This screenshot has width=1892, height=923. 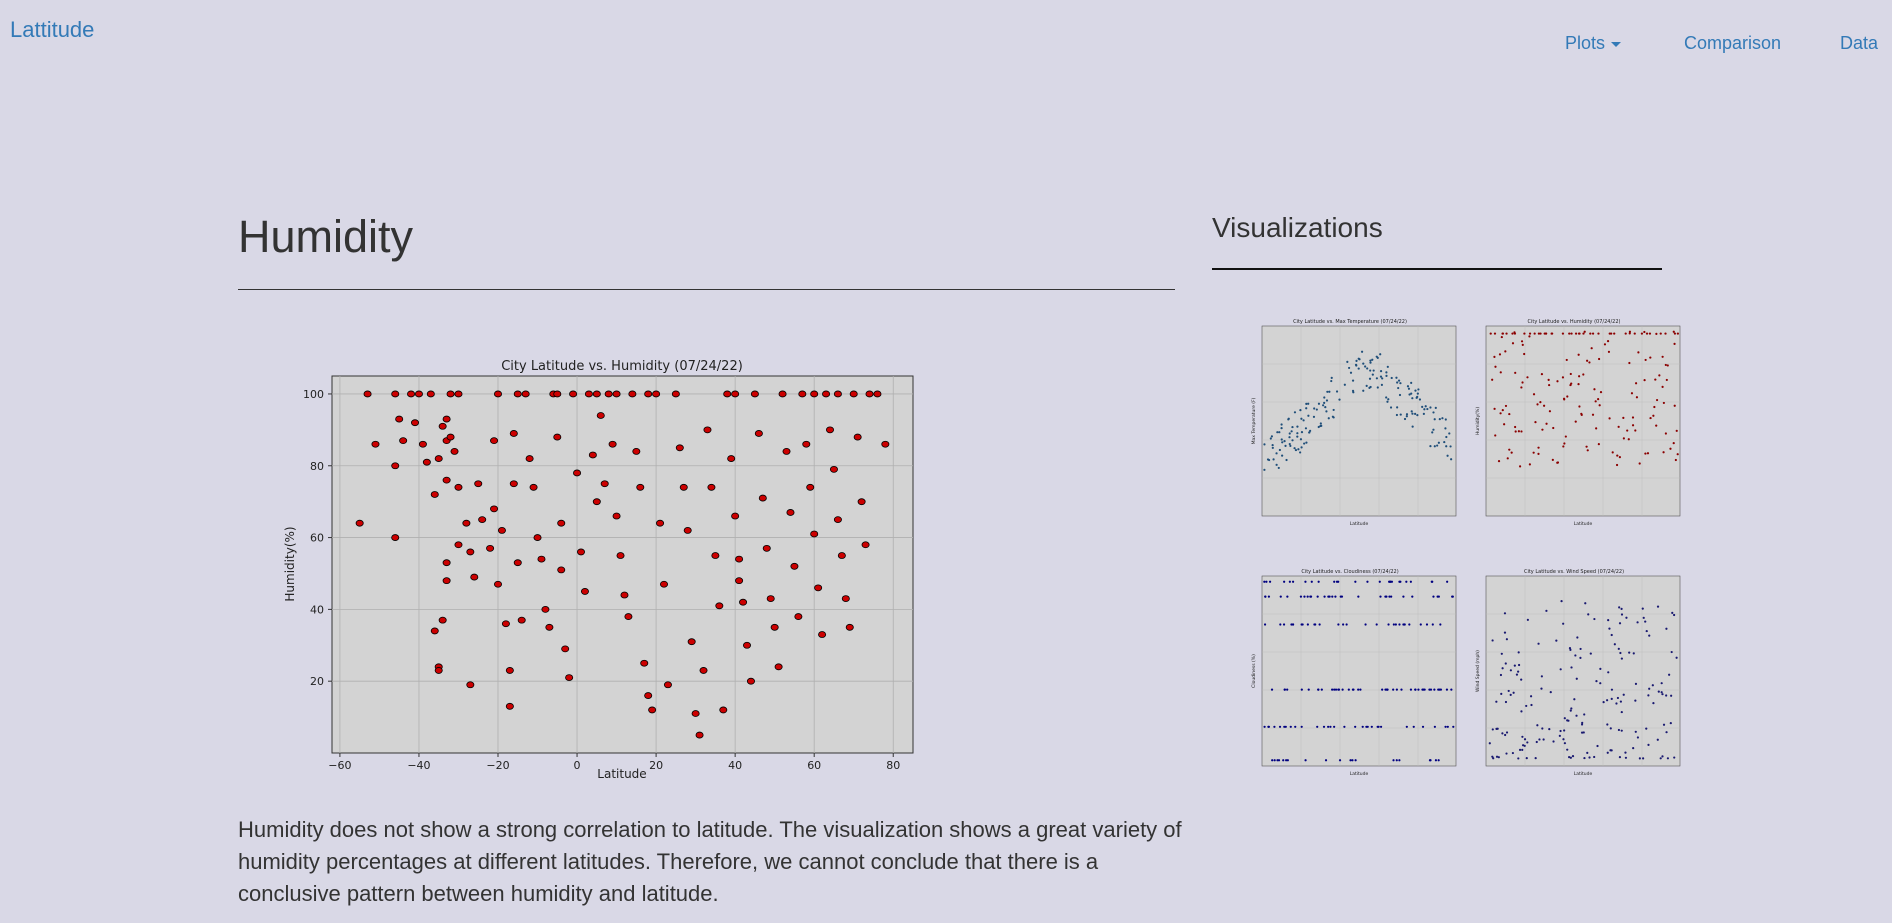 I want to click on nav-item-data: Data, so click(x=1859, y=43).